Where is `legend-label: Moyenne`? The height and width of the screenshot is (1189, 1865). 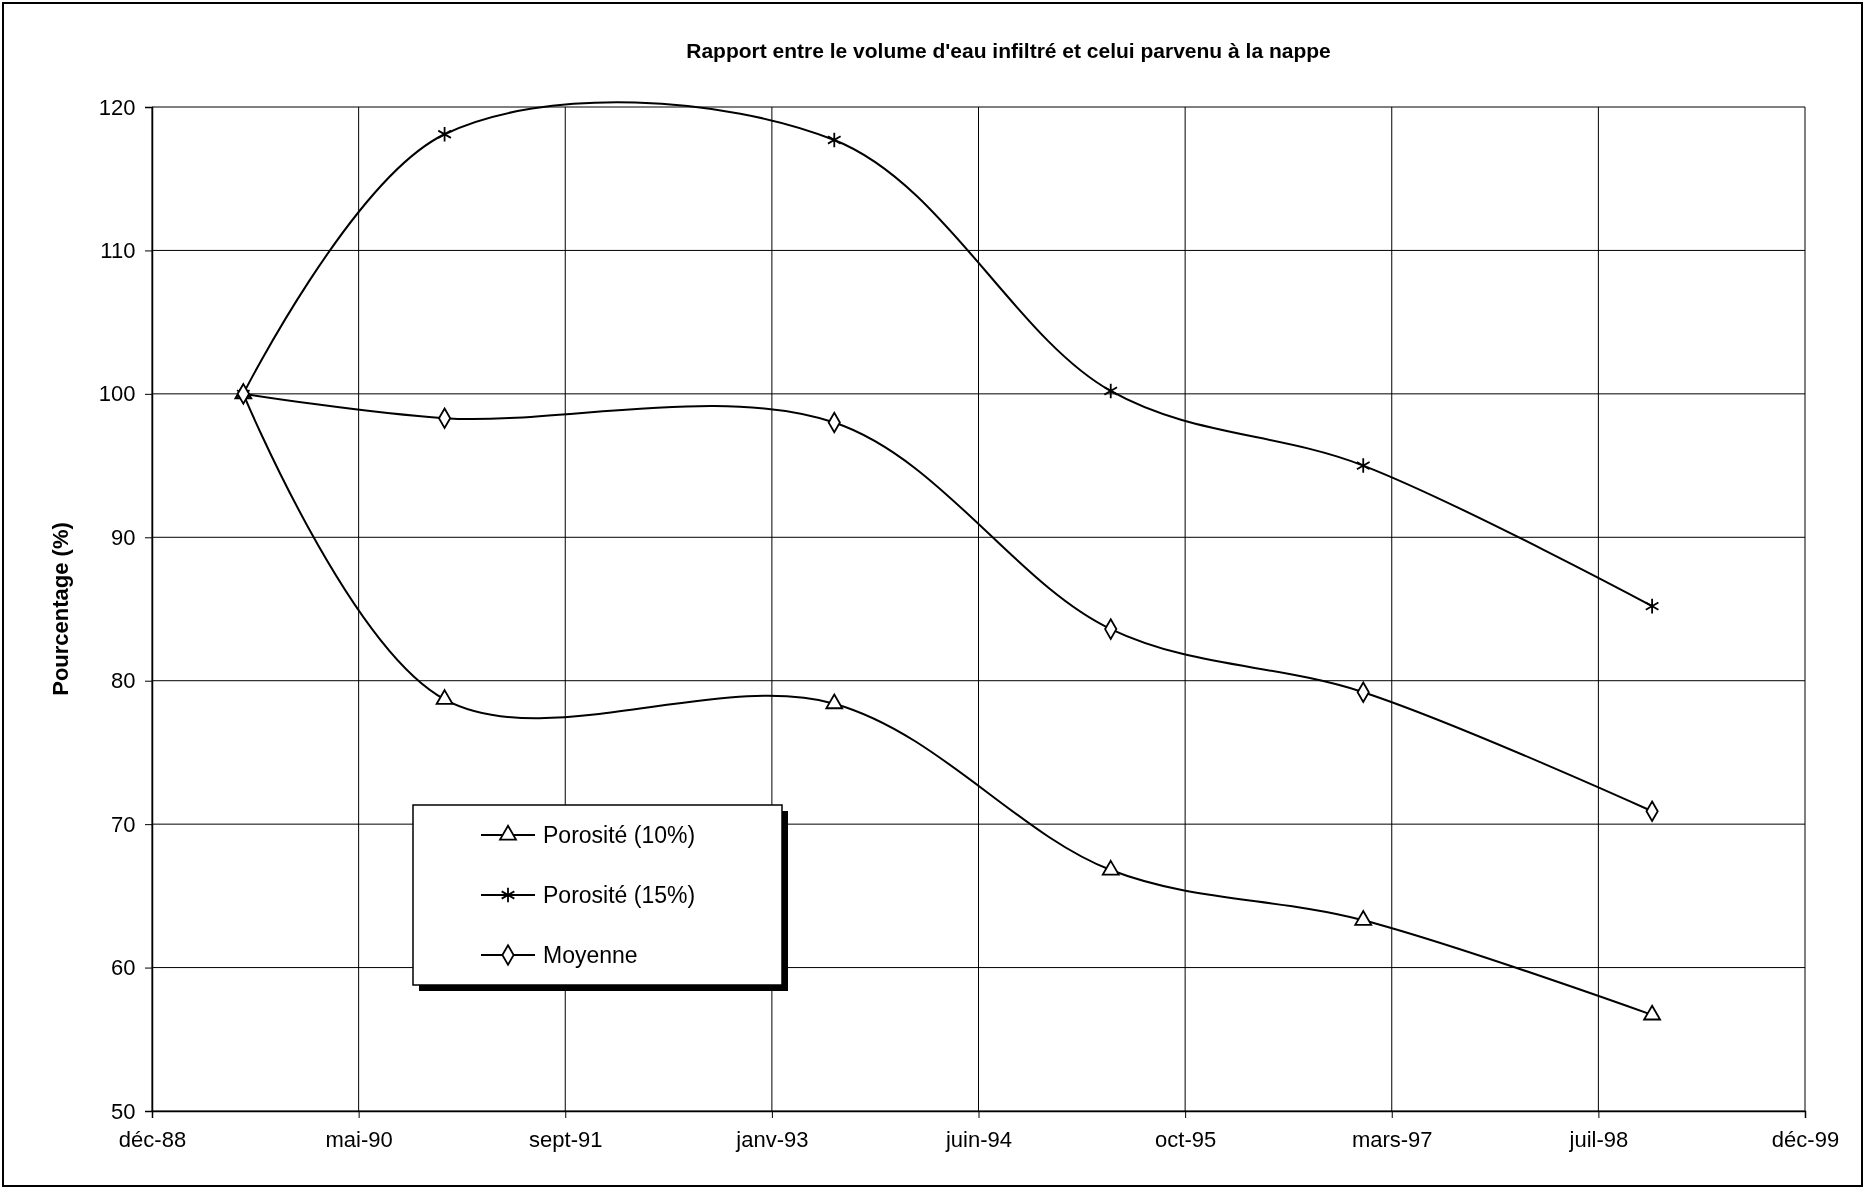
legend-label: Moyenne is located at coordinates (590, 955).